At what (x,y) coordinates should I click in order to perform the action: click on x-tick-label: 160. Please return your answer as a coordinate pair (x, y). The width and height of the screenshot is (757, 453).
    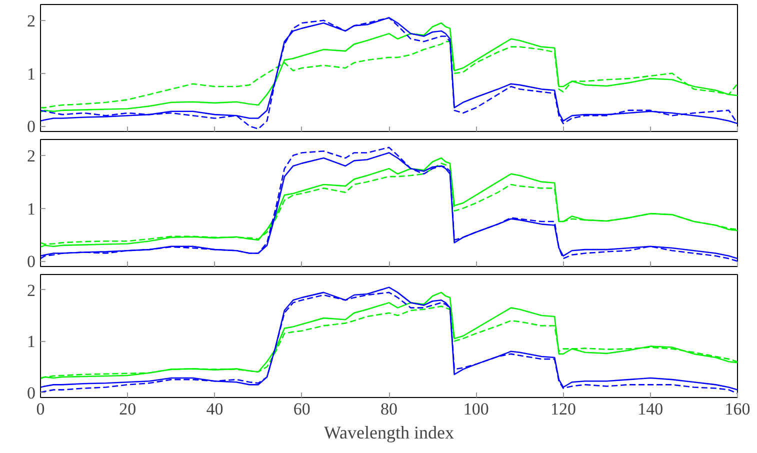
    Looking at the image, I should click on (737, 409).